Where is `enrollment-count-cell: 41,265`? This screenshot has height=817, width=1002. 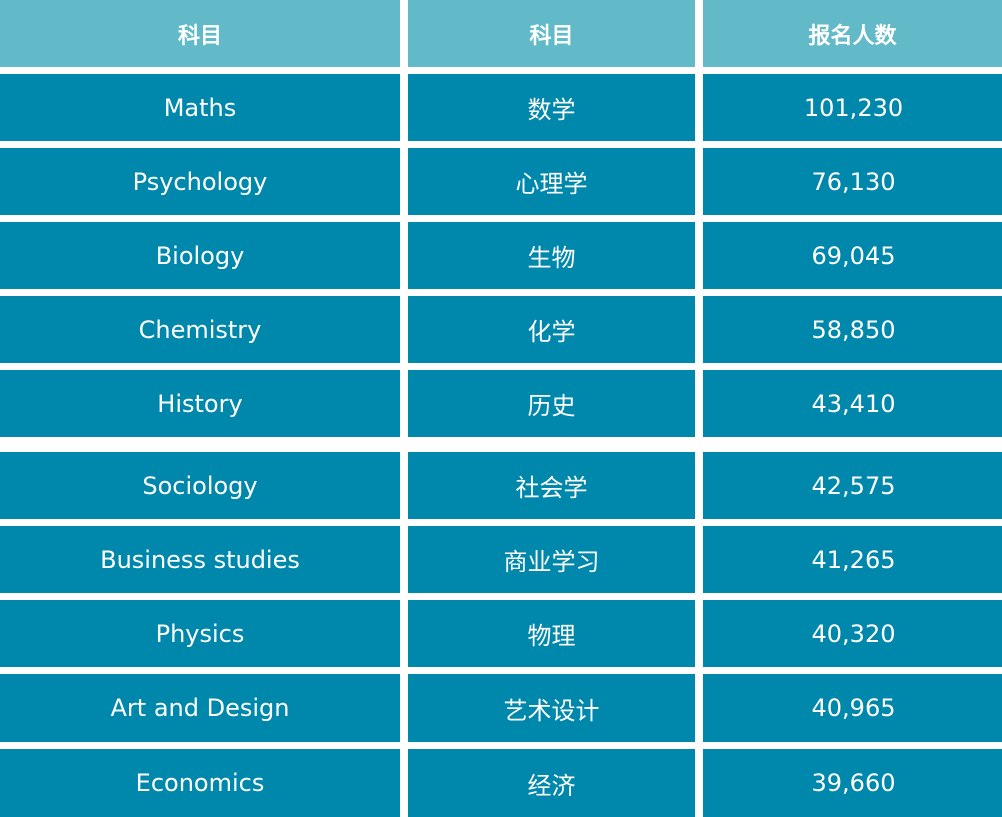
enrollment-count-cell: 41,265 is located at coordinates (852, 559).